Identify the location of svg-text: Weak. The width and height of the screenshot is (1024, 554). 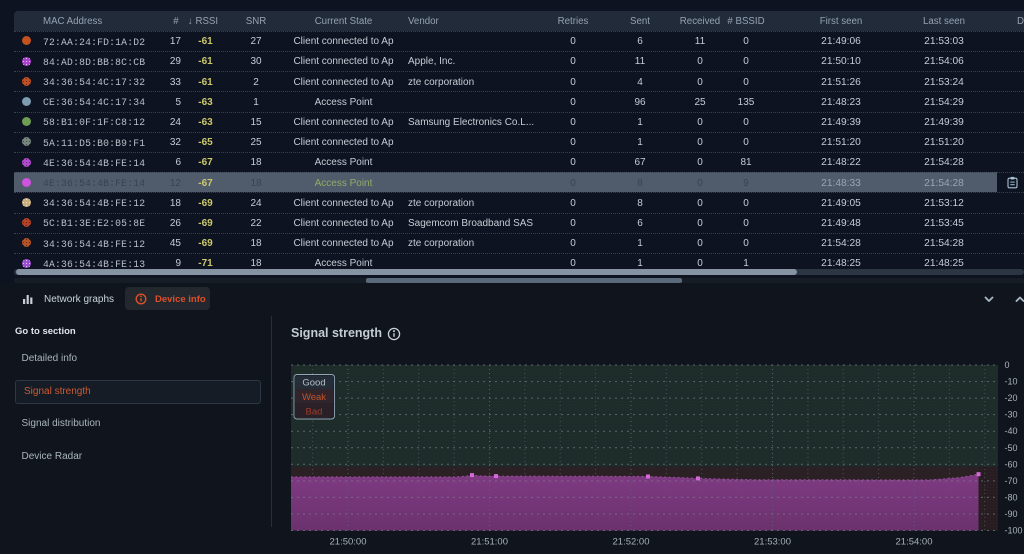
(314, 397).